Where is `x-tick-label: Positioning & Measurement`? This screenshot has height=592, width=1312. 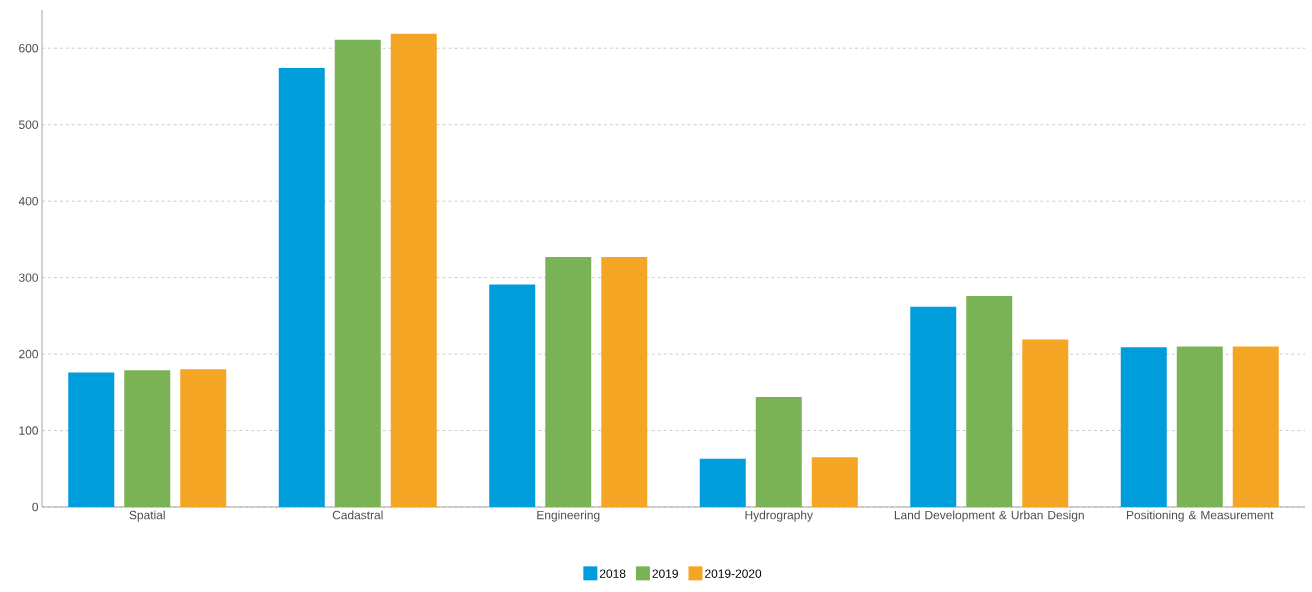 x-tick-label: Positioning & Measurement is located at coordinates (1200, 516).